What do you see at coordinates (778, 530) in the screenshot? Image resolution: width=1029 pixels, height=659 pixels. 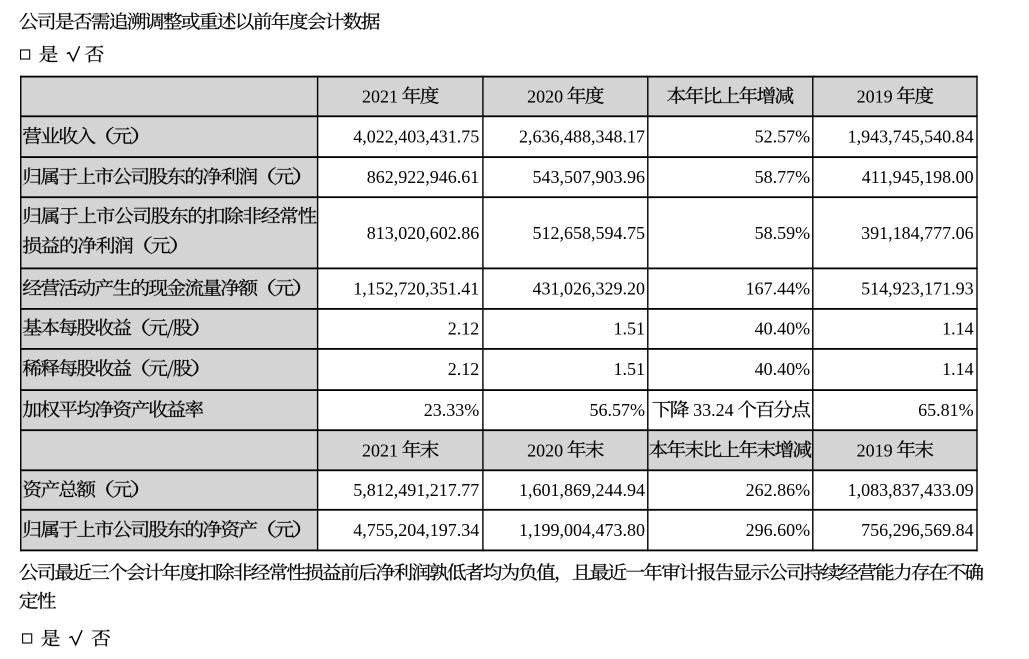 I see `svg-text: 296.60%` at bounding box center [778, 530].